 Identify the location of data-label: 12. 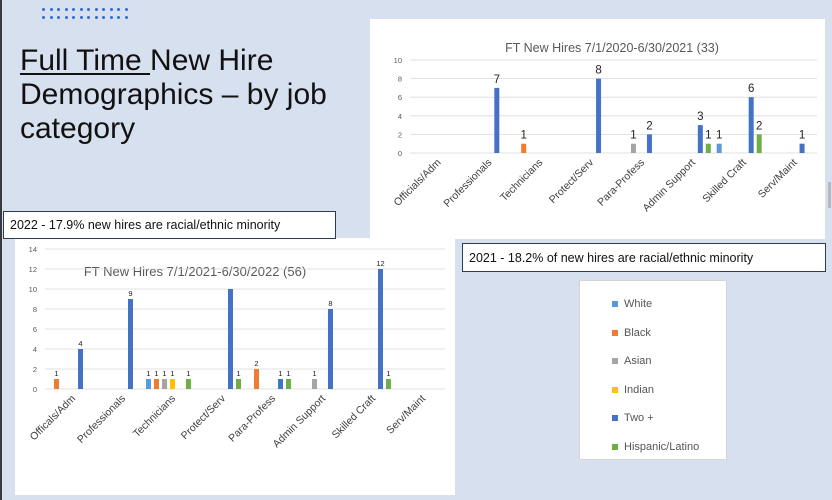
(380, 263).